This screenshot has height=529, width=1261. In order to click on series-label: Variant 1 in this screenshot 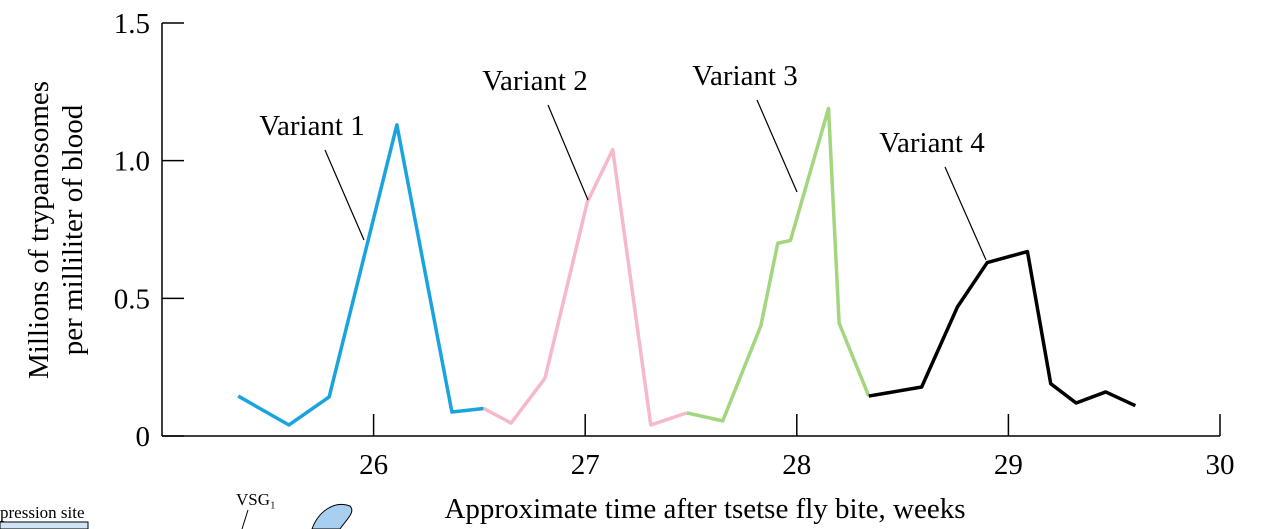, I will do `click(312, 126)`.